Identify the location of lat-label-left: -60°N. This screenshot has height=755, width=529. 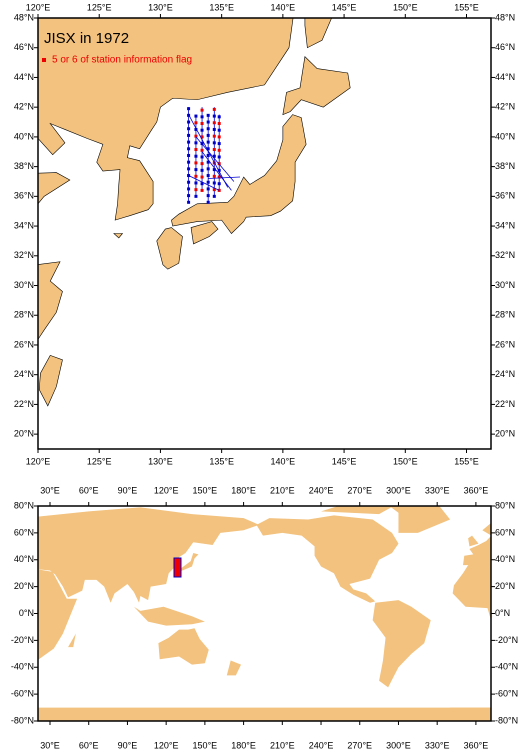
(22, 694).